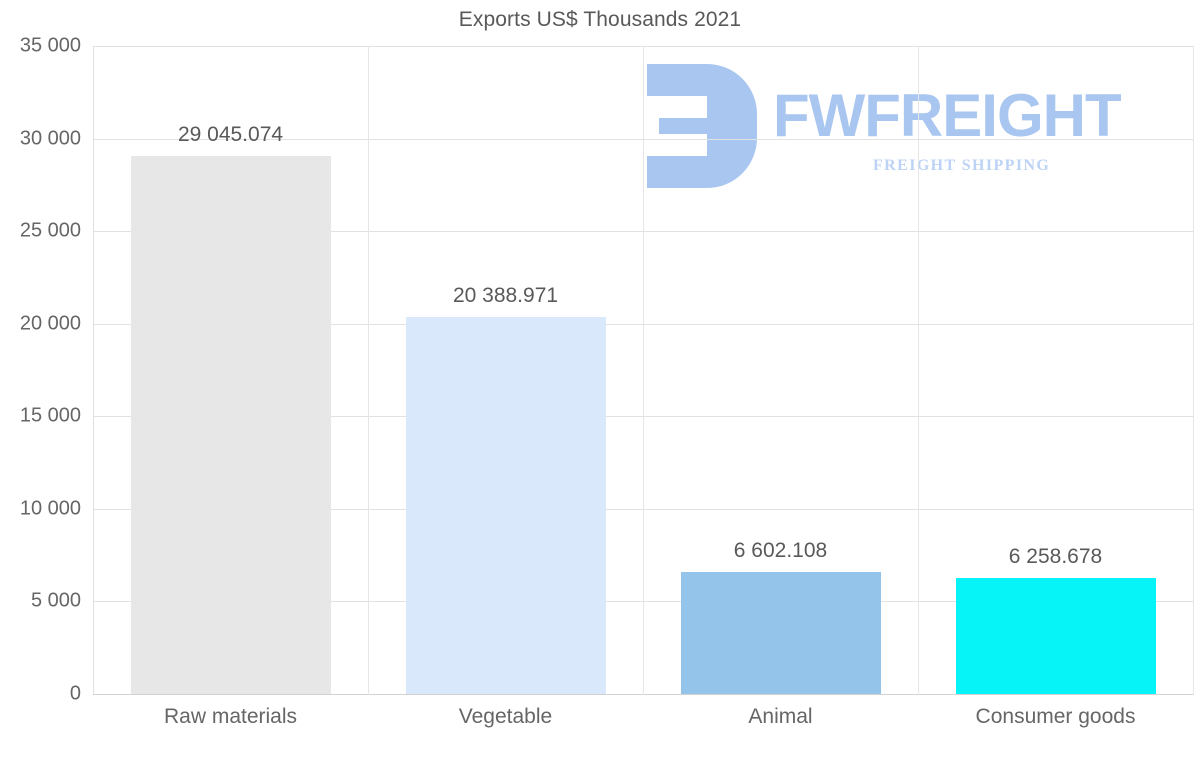 Image resolution: width=1200 pixels, height=763 pixels. Describe the element at coordinates (1055, 716) in the screenshot. I see `x-tick-label: Consumer goods` at that location.